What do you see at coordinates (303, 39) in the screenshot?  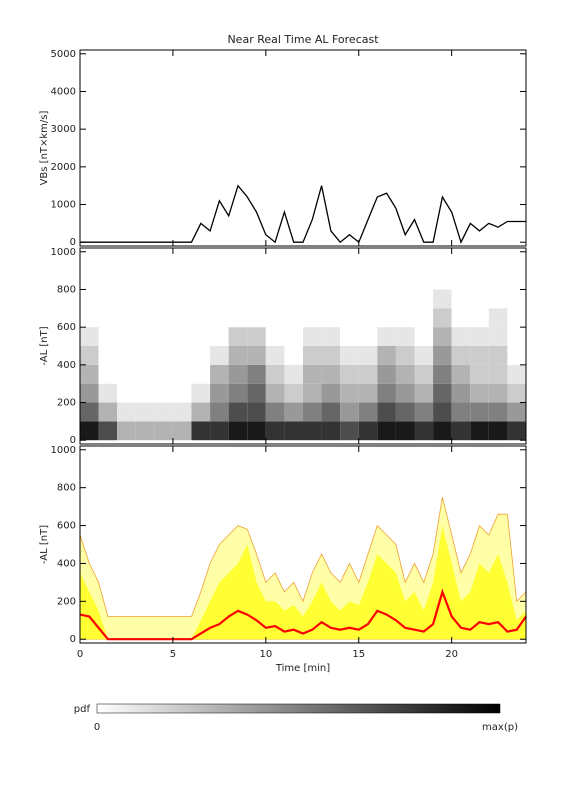 I see `chart-title: Near Real Time AL Forecast` at bounding box center [303, 39].